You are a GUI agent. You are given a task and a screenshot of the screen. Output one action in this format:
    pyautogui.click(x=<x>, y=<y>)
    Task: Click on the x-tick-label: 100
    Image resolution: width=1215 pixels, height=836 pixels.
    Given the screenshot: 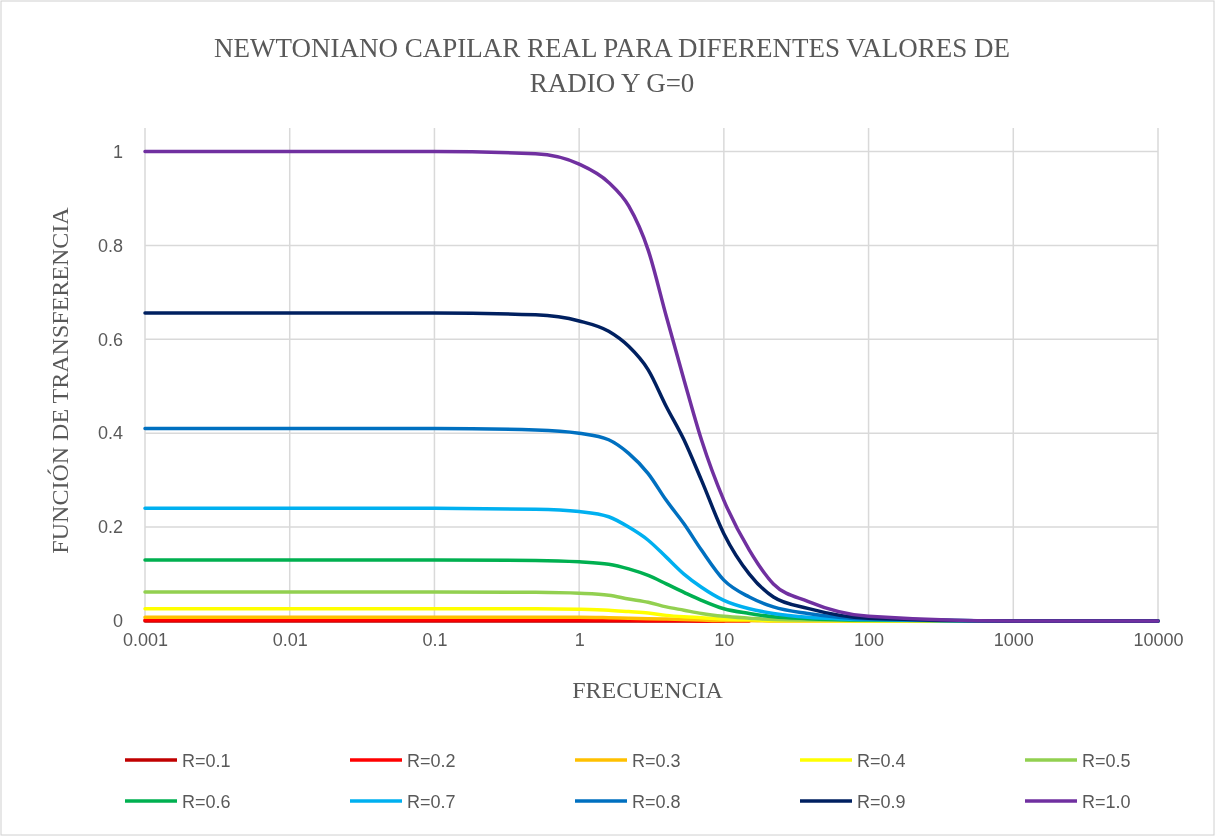 What is the action you would take?
    pyautogui.click(x=869, y=639)
    